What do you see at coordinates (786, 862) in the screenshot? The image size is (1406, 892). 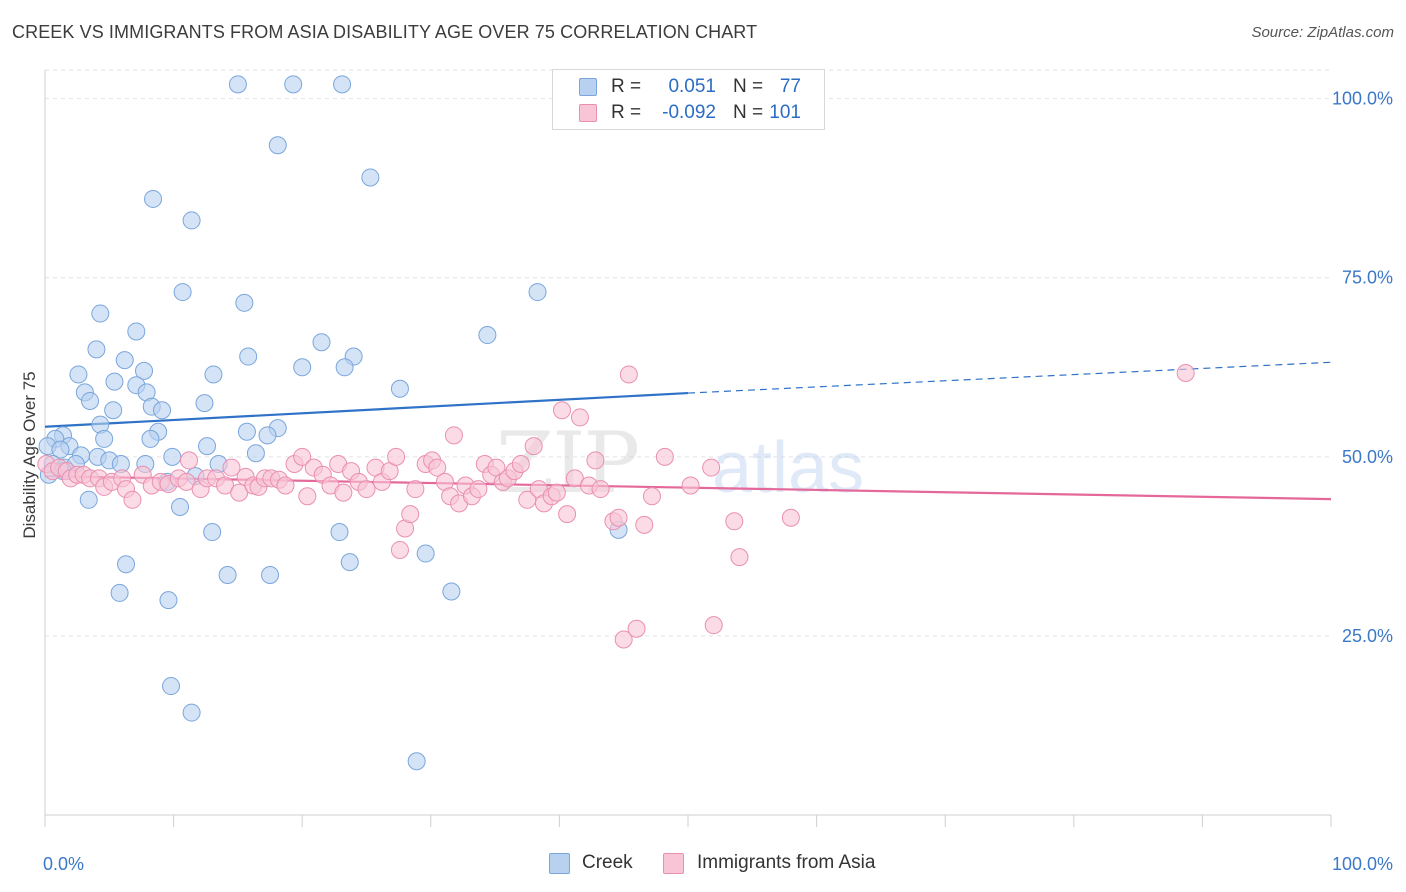 I see `bottom-legend-label-immigrants-from-asia: Immigrants from Asia` at bounding box center [786, 862].